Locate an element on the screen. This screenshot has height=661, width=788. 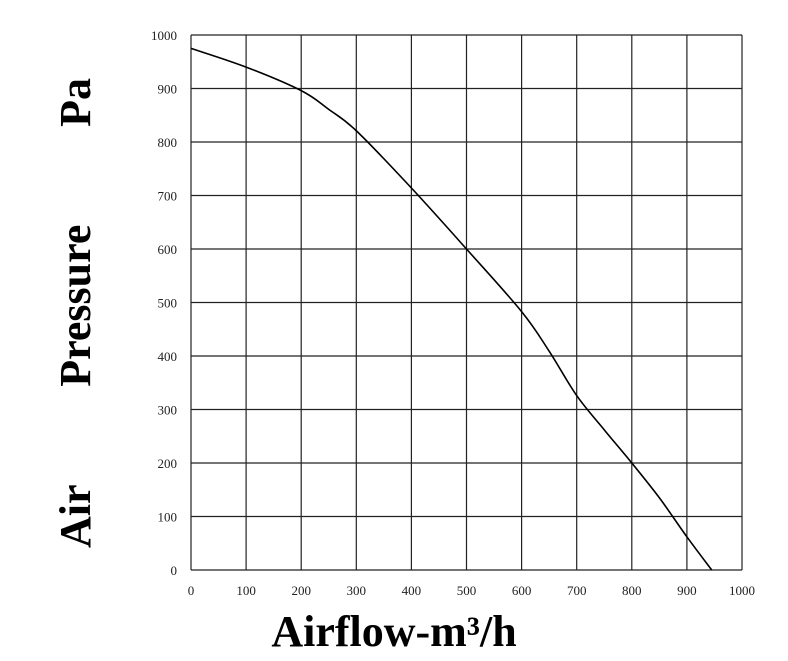
x-tick-label: 0 is located at coordinates (191, 590).